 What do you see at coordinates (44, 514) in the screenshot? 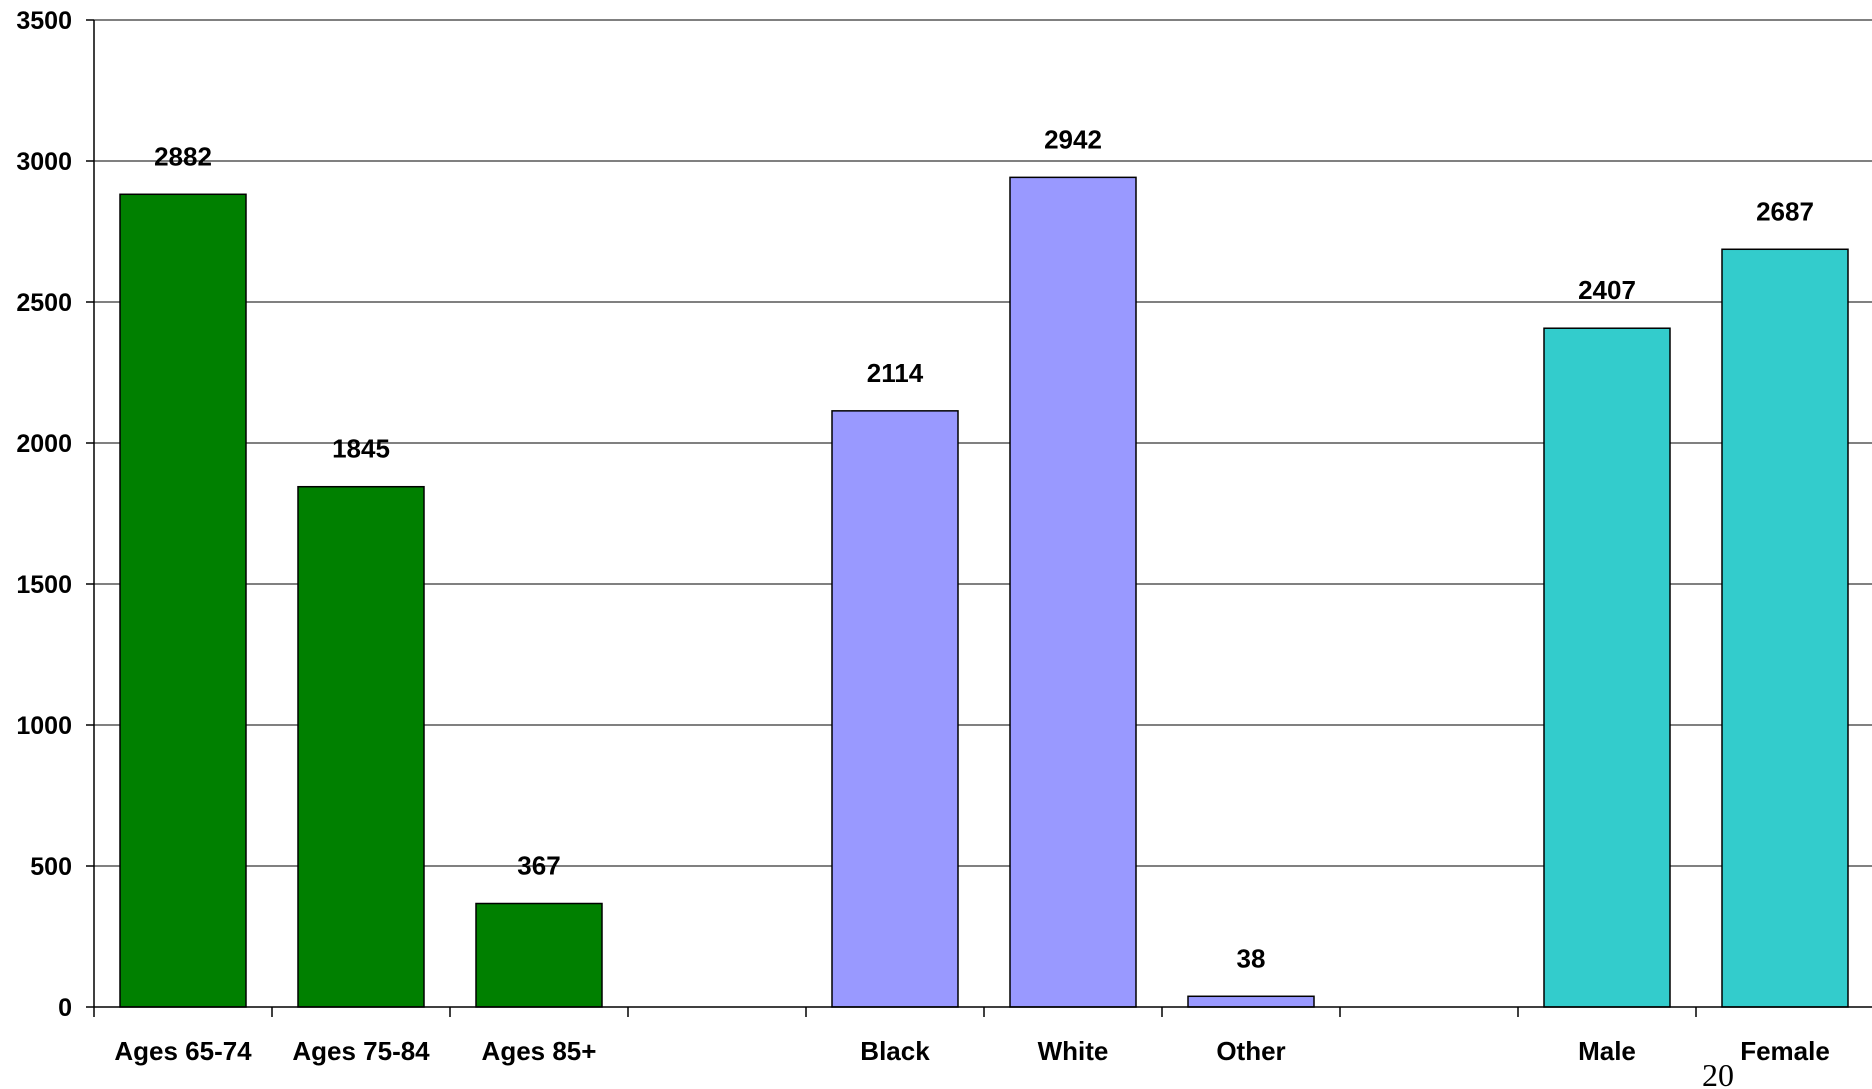
I see `y-tick-labels: 0 500 1000 1500 2000 2500 3000 3500` at bounding box center [44, 514].